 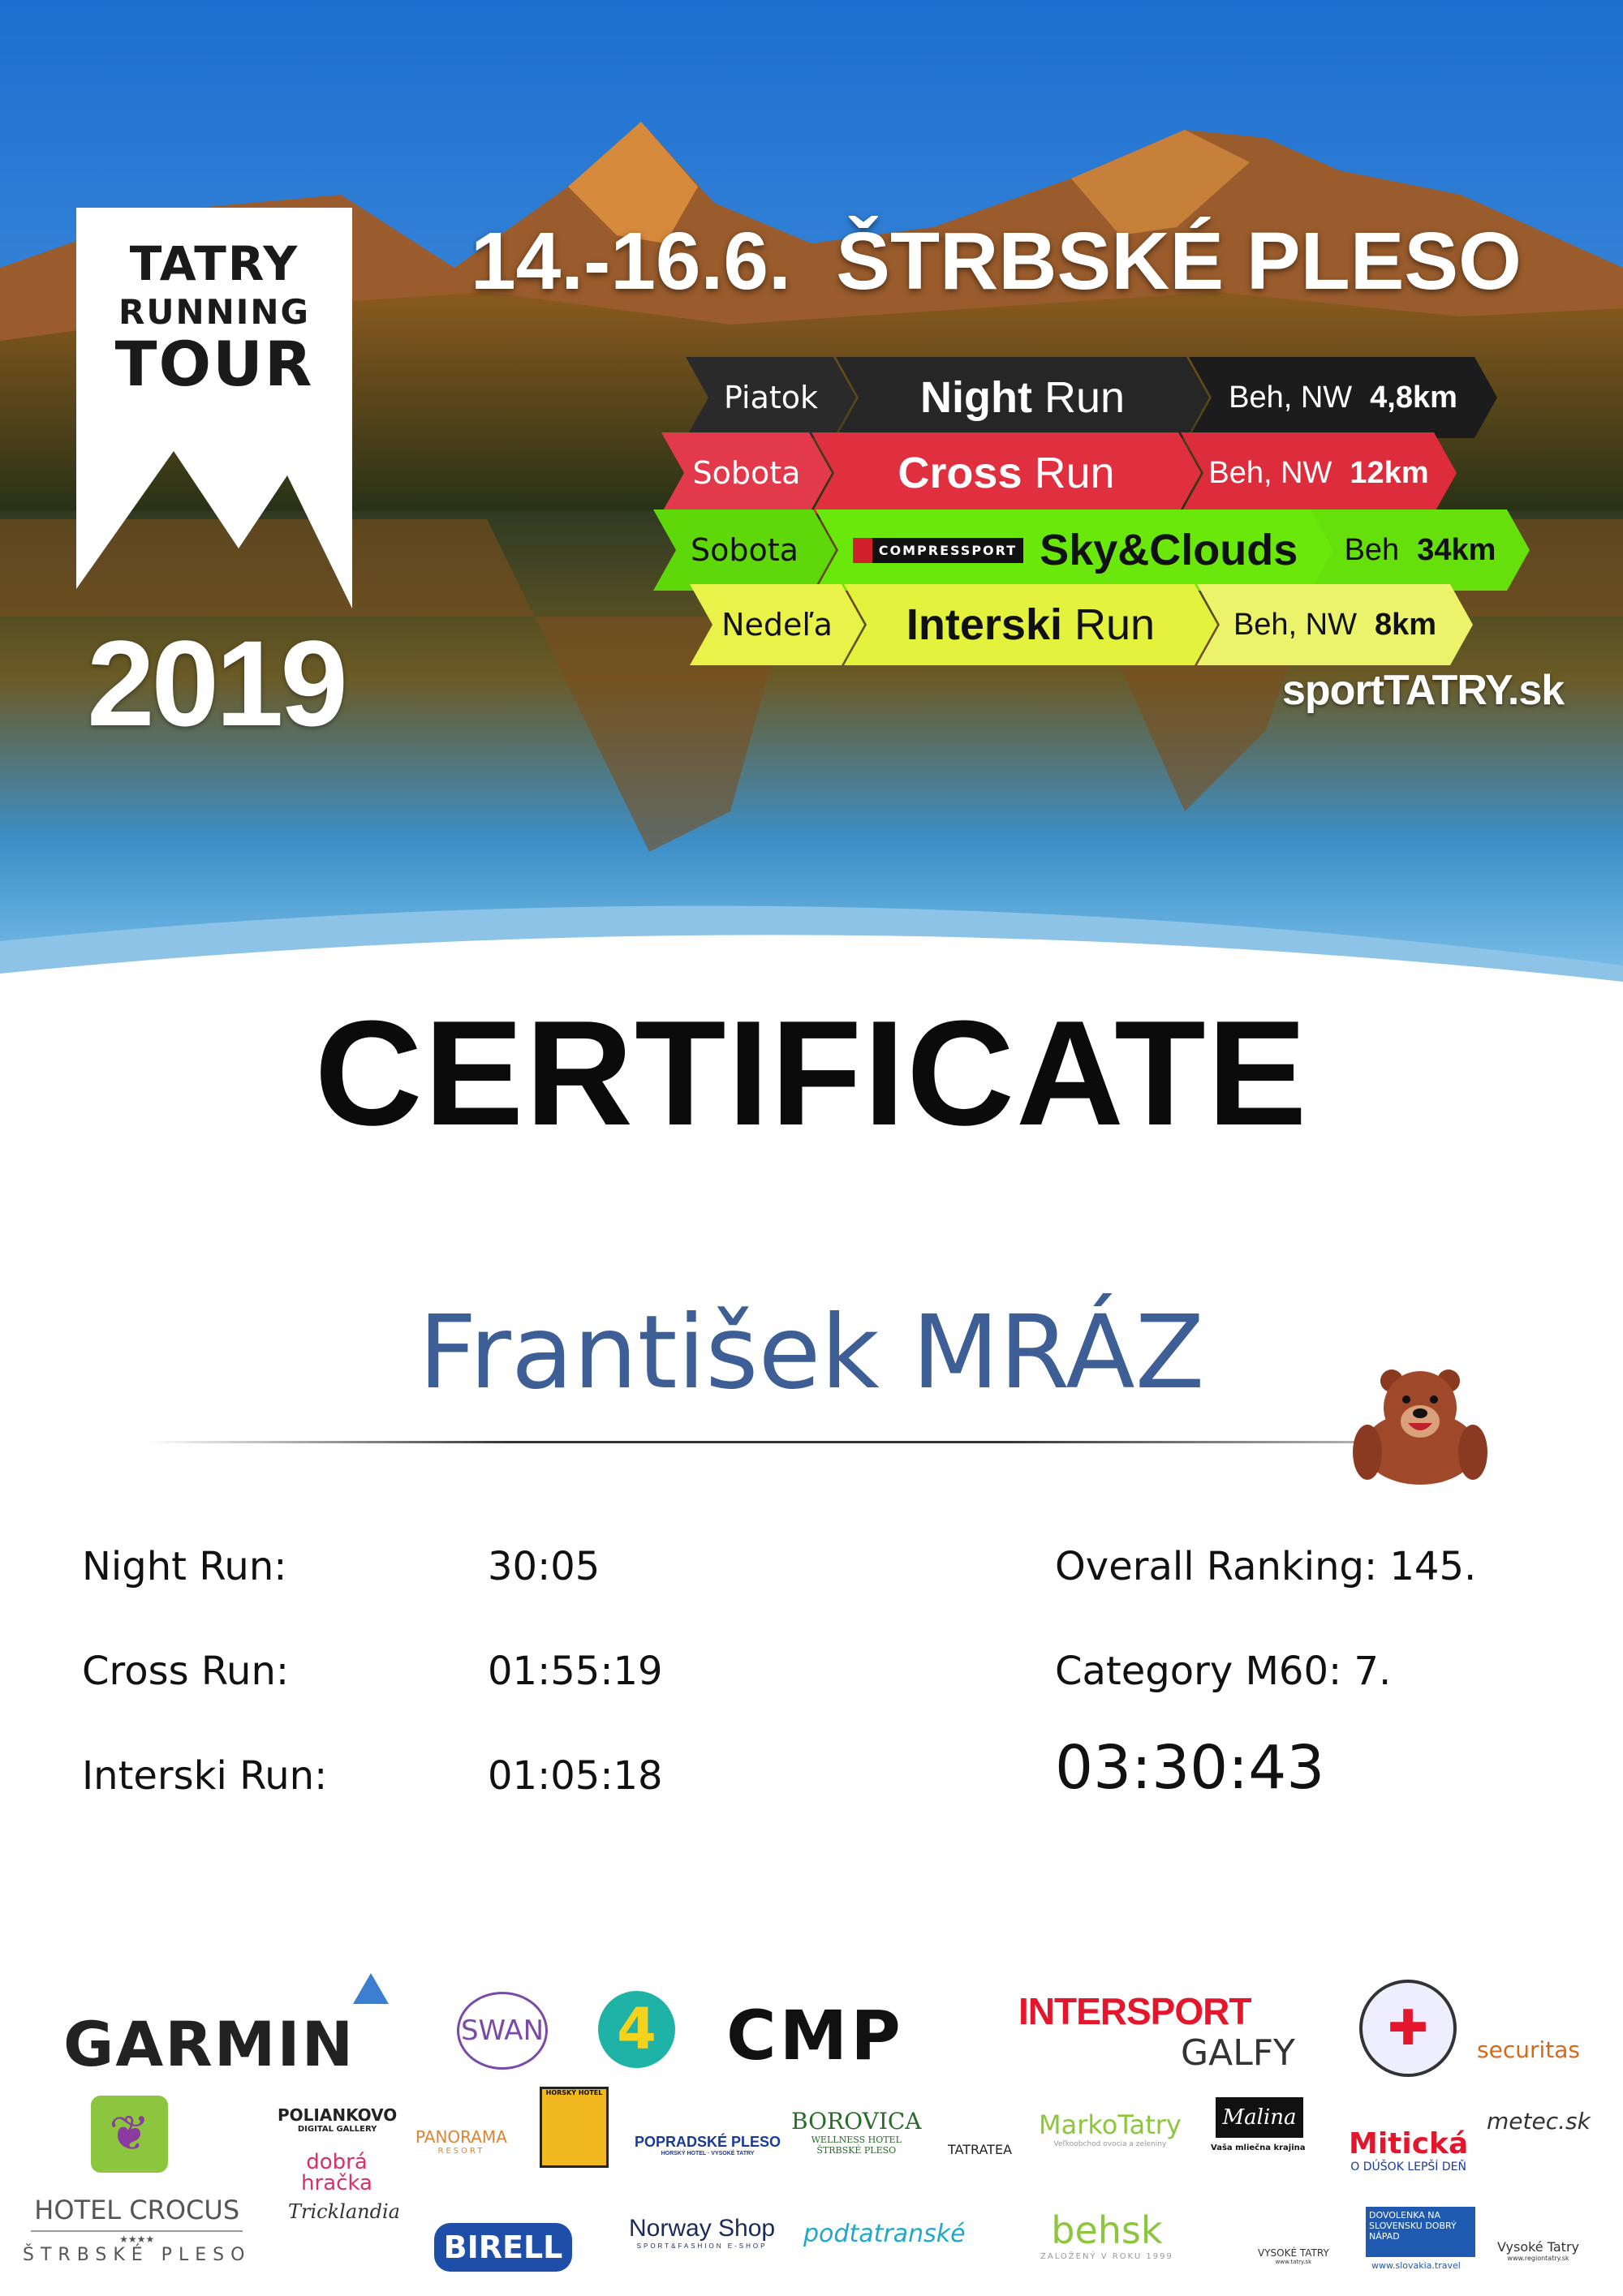 What do you see at coordinates (186, 1671) in the screenshot?
I see `result-label-cross-run: Cross Run:` at bounding box center [186, 1671].